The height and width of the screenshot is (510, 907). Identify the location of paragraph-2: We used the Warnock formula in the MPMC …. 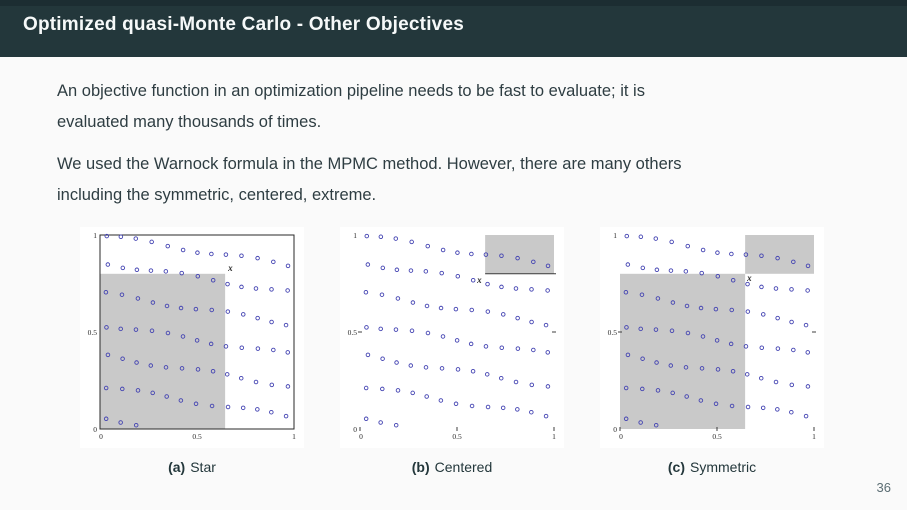
(457, 180).